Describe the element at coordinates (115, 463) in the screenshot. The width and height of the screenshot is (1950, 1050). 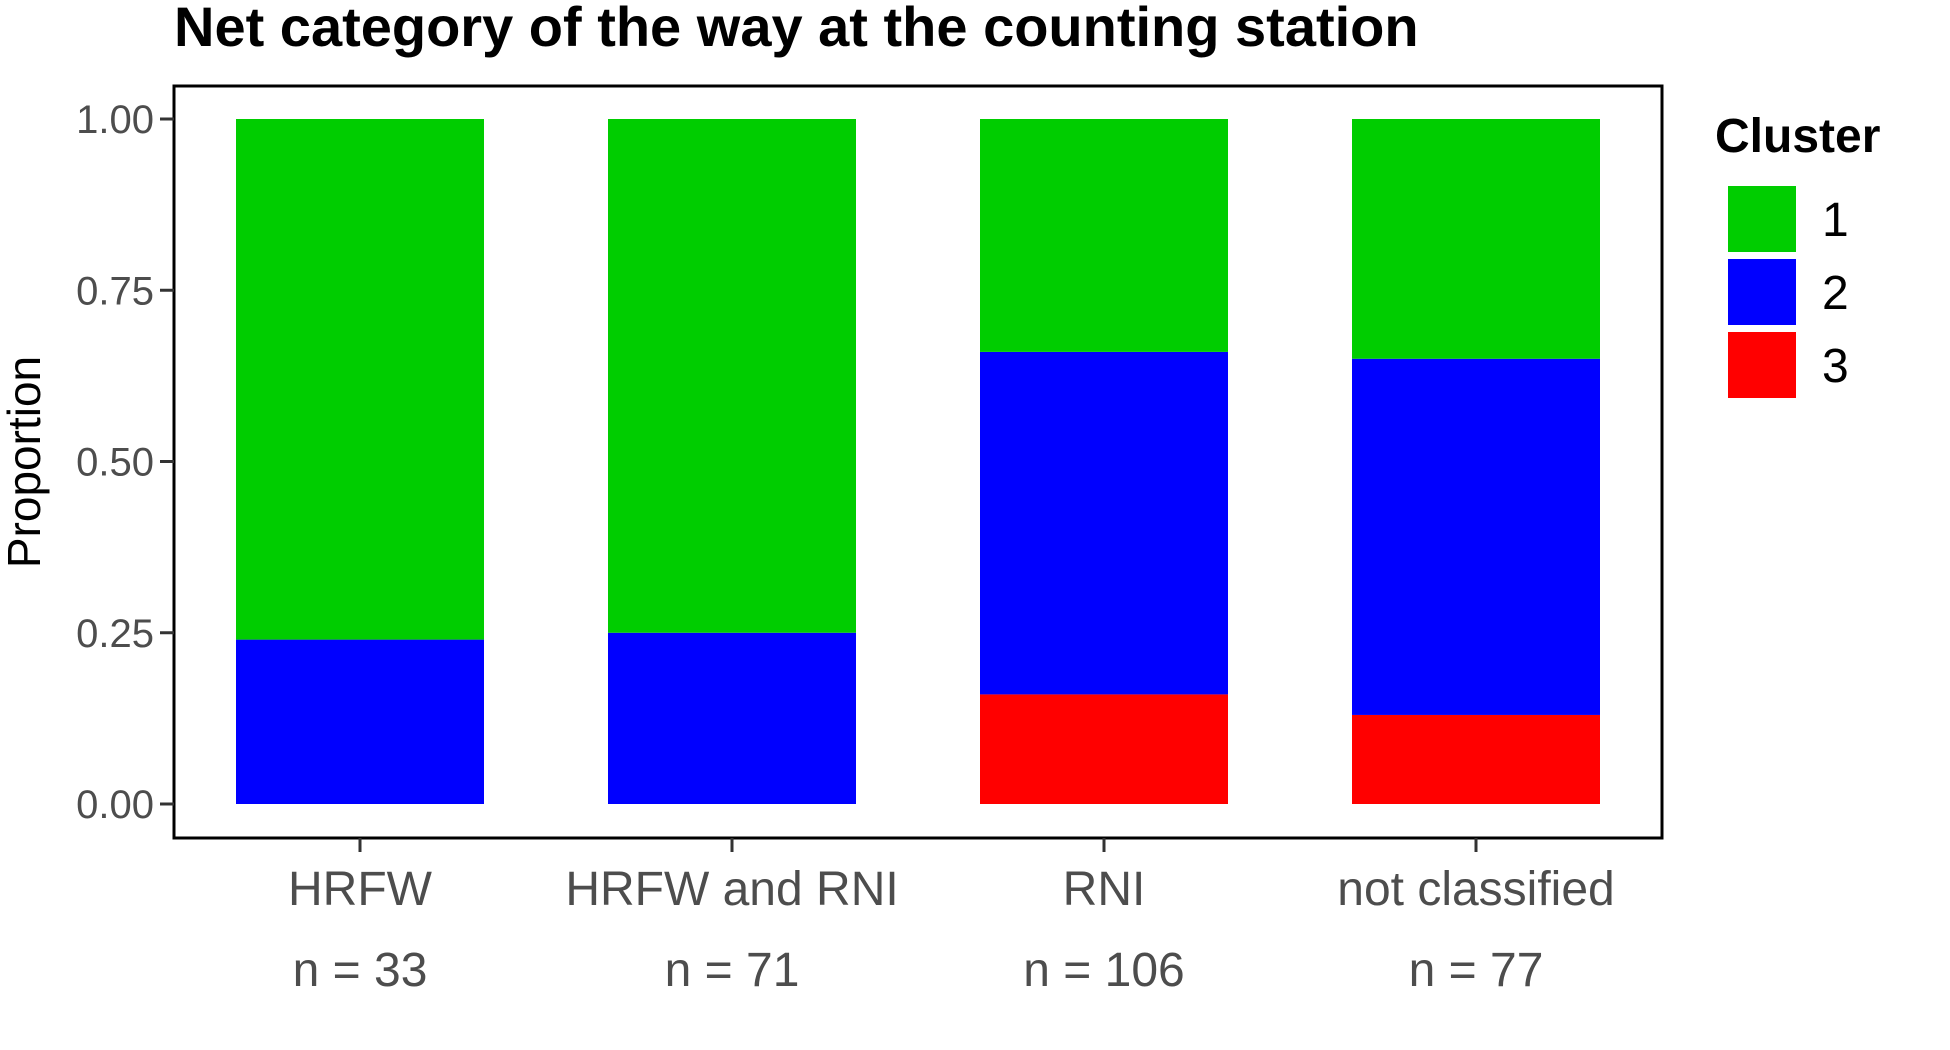
I see `y-tick-label: 0.50` at that location.